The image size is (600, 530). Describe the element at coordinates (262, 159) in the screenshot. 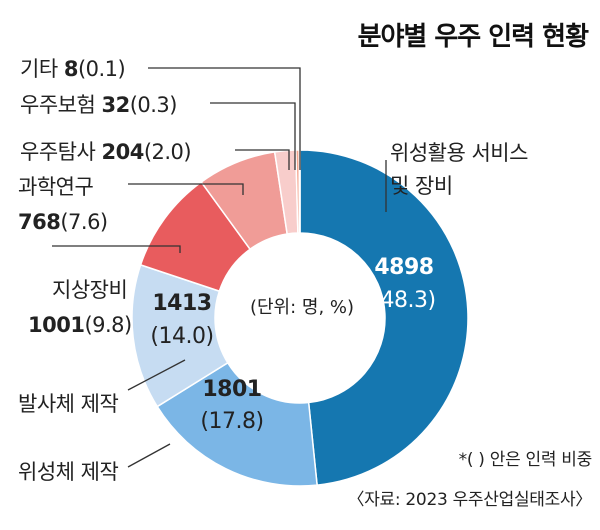

I see `leader-line-exploration` at that location.